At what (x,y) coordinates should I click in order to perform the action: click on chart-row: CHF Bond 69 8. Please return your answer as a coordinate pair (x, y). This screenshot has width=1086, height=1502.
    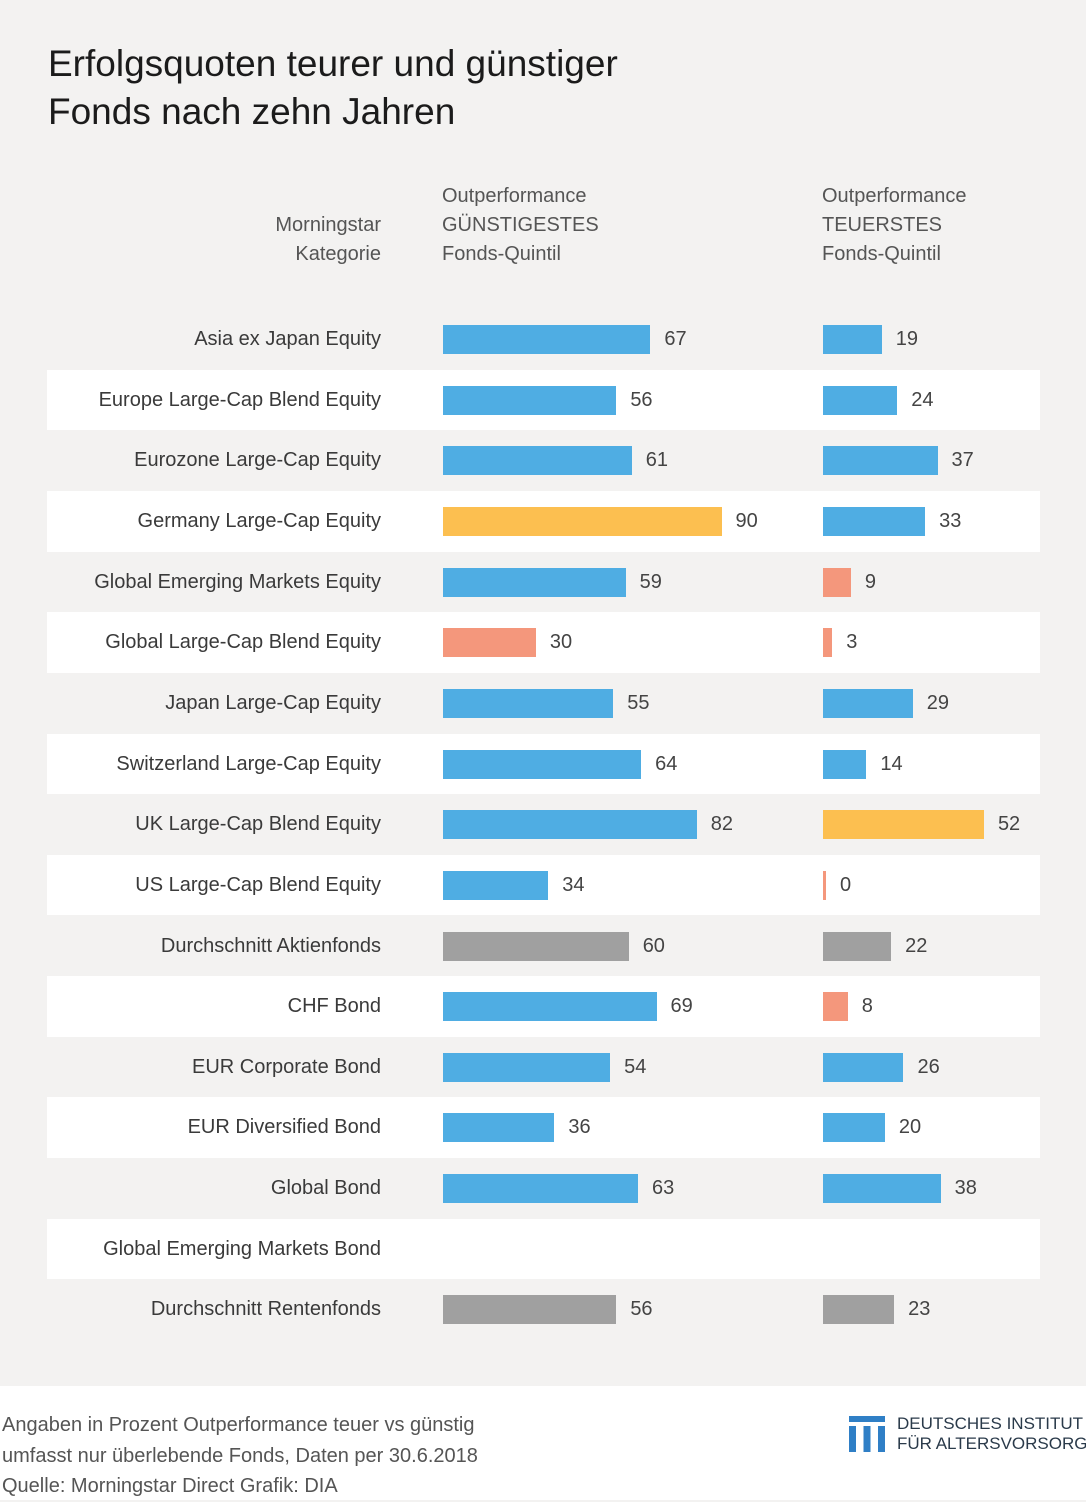
    Looking at the image, I should click on (543, 1006).